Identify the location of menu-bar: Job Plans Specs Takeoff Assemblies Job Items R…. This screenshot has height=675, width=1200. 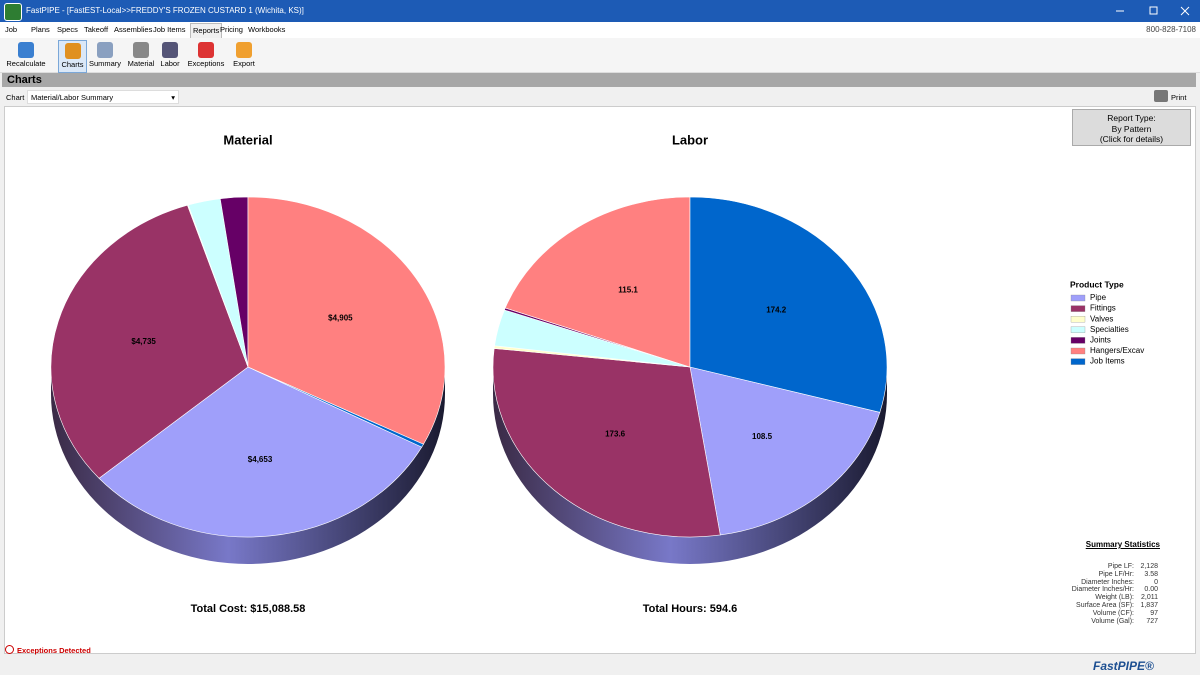
(600, 30).